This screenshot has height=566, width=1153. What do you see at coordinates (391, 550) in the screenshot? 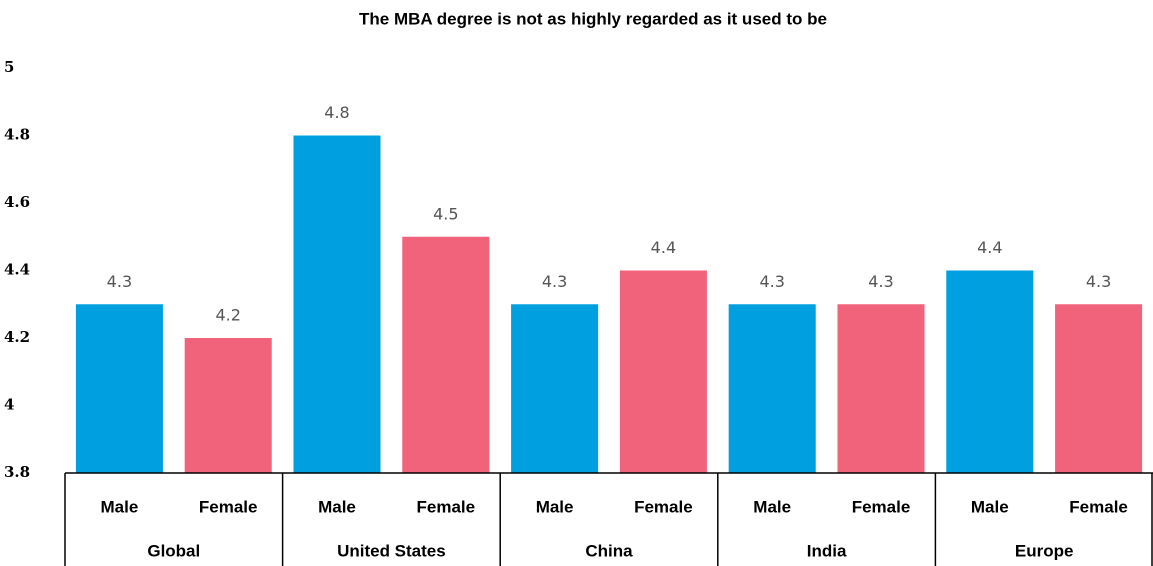
I see `category-label: United States` at bounding box center [391, 550].